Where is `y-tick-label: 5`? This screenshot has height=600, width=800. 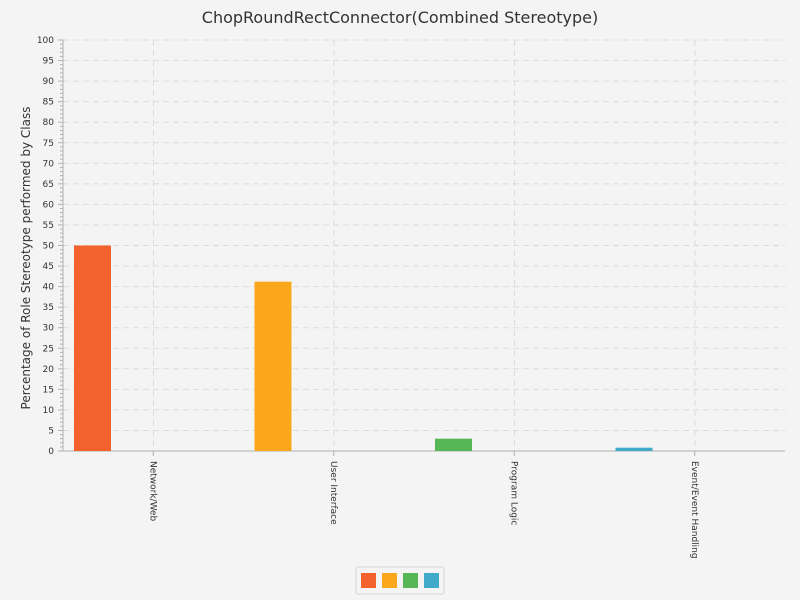 y-tick-label: 5 is located at coordinates (51, 431).